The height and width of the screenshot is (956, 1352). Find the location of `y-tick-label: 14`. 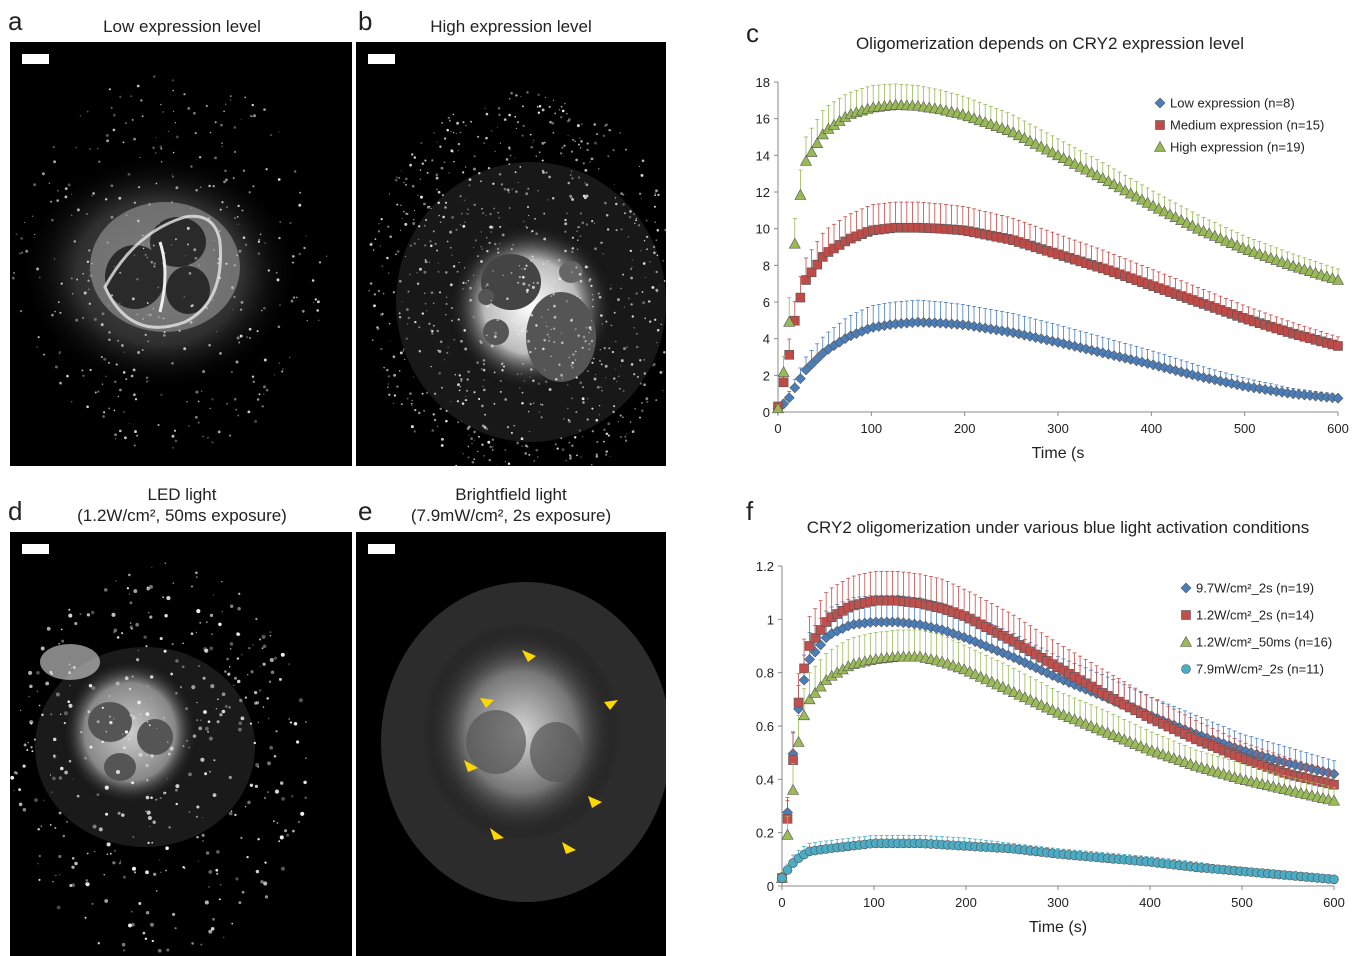

y-tick-label: 14 is located at coordinates (763, 155).